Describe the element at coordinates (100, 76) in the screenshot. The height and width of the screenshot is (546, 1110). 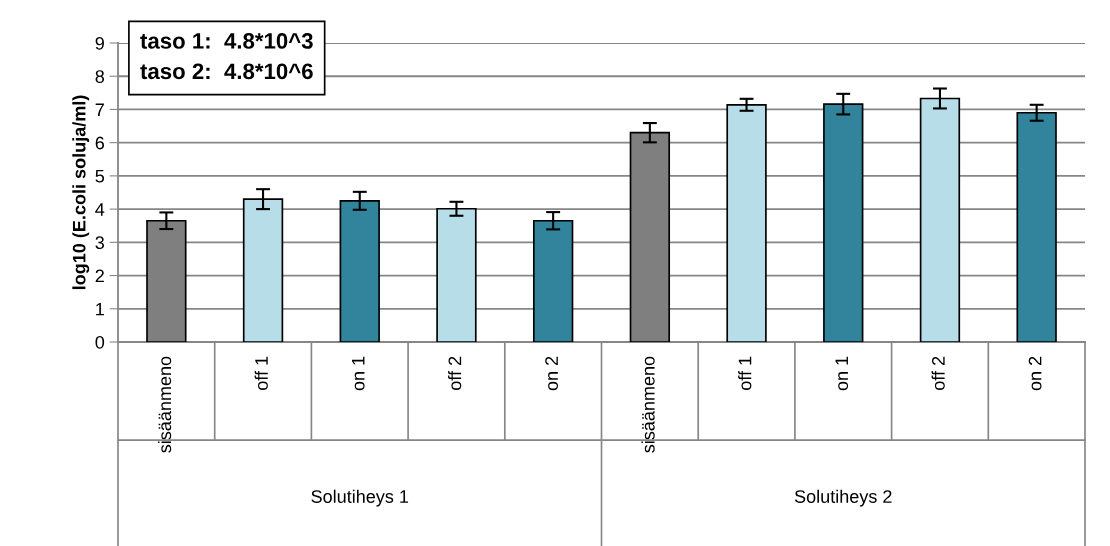
I see `y-tick-label: 8` at that location.